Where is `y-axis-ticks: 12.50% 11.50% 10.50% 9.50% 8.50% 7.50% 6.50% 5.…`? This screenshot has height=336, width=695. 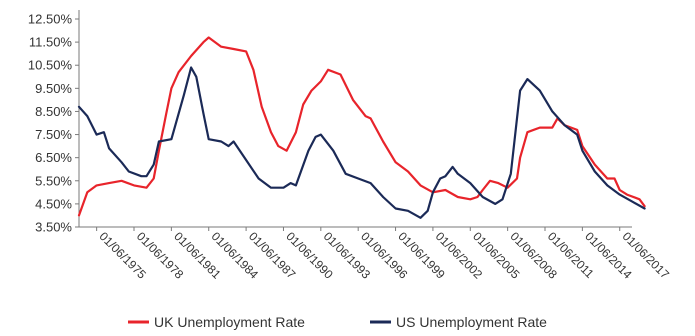 y-axis-ticks: 12.50% 11.50% 10.50% 9.50% 8.50% 7.50% 6.50% 5.… is located at coordinates (53, 123).